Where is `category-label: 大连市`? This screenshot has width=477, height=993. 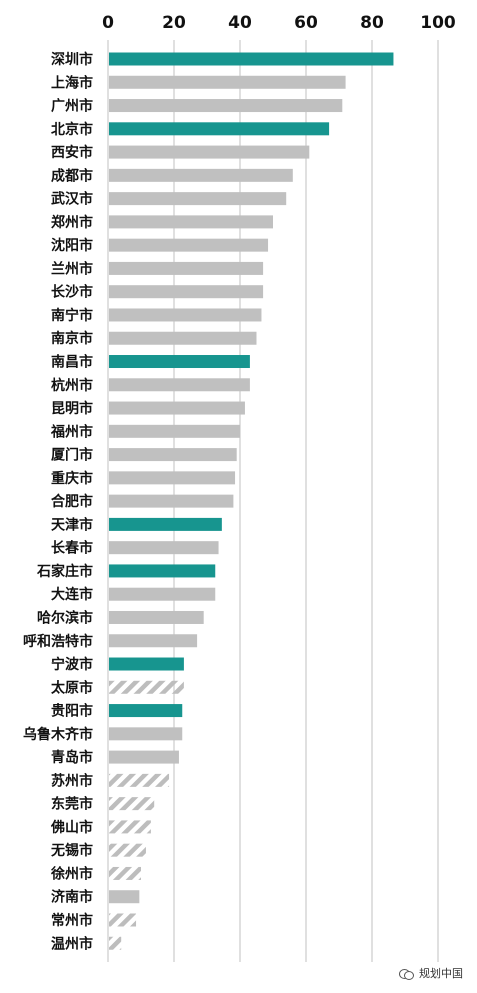 category-label: 大连市 is located at coordinates (72, 594).